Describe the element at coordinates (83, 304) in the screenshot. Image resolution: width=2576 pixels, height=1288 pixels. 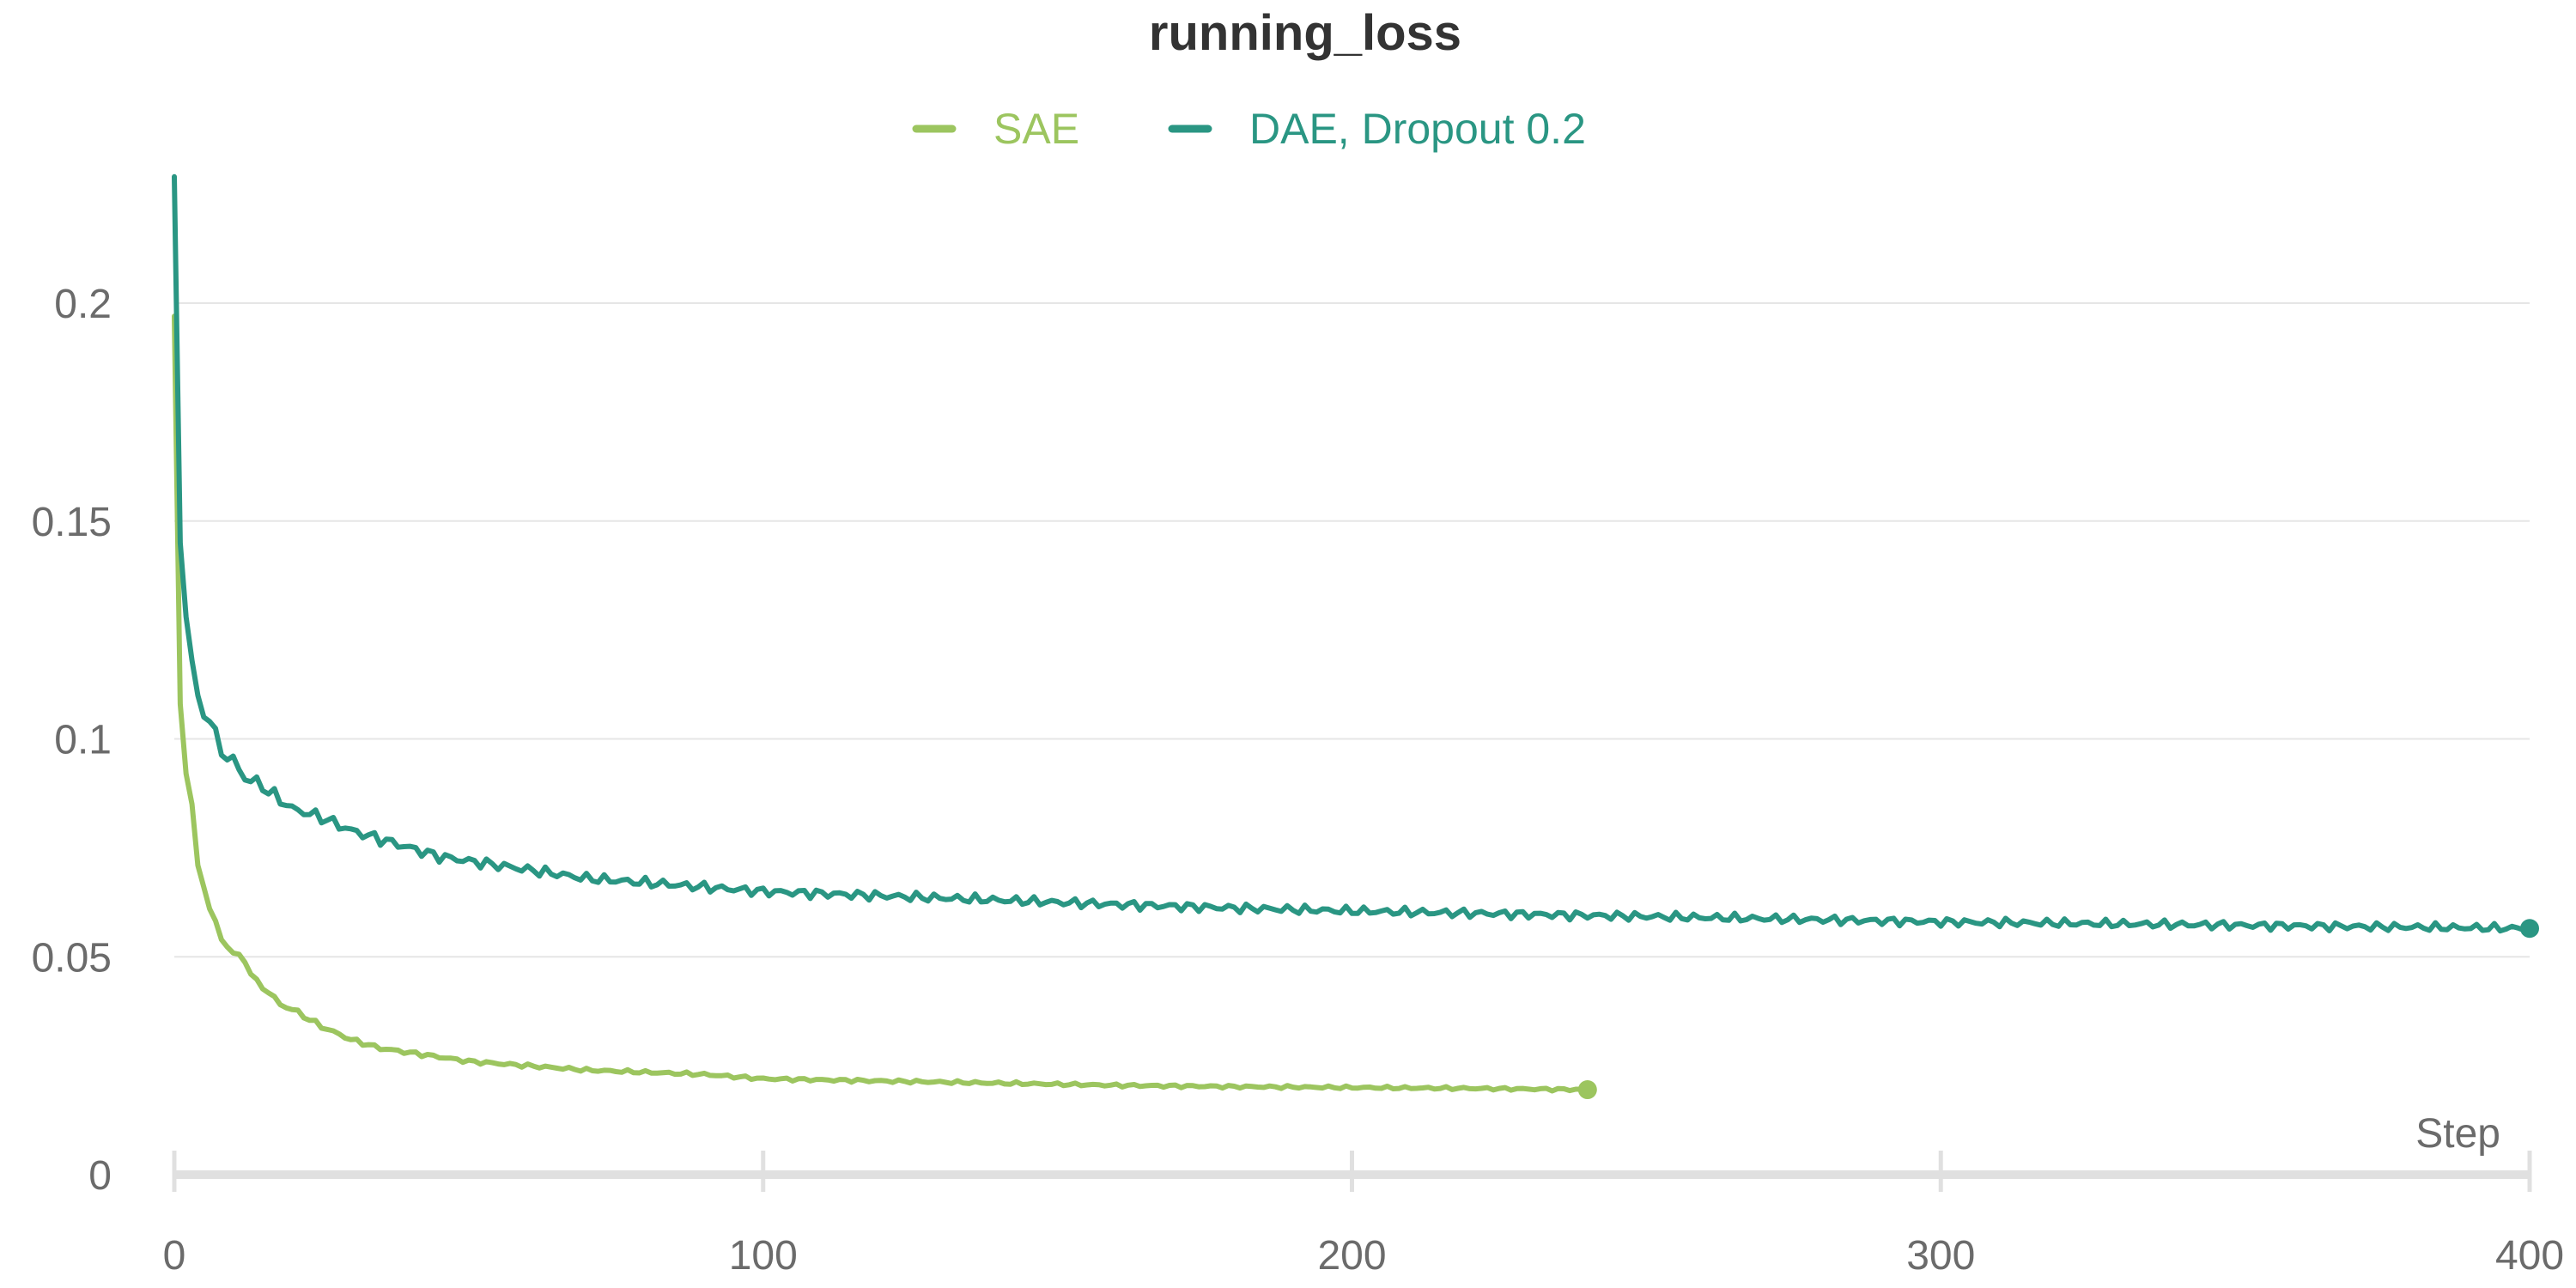
I see `y-tick-label: 0.2` at that location.